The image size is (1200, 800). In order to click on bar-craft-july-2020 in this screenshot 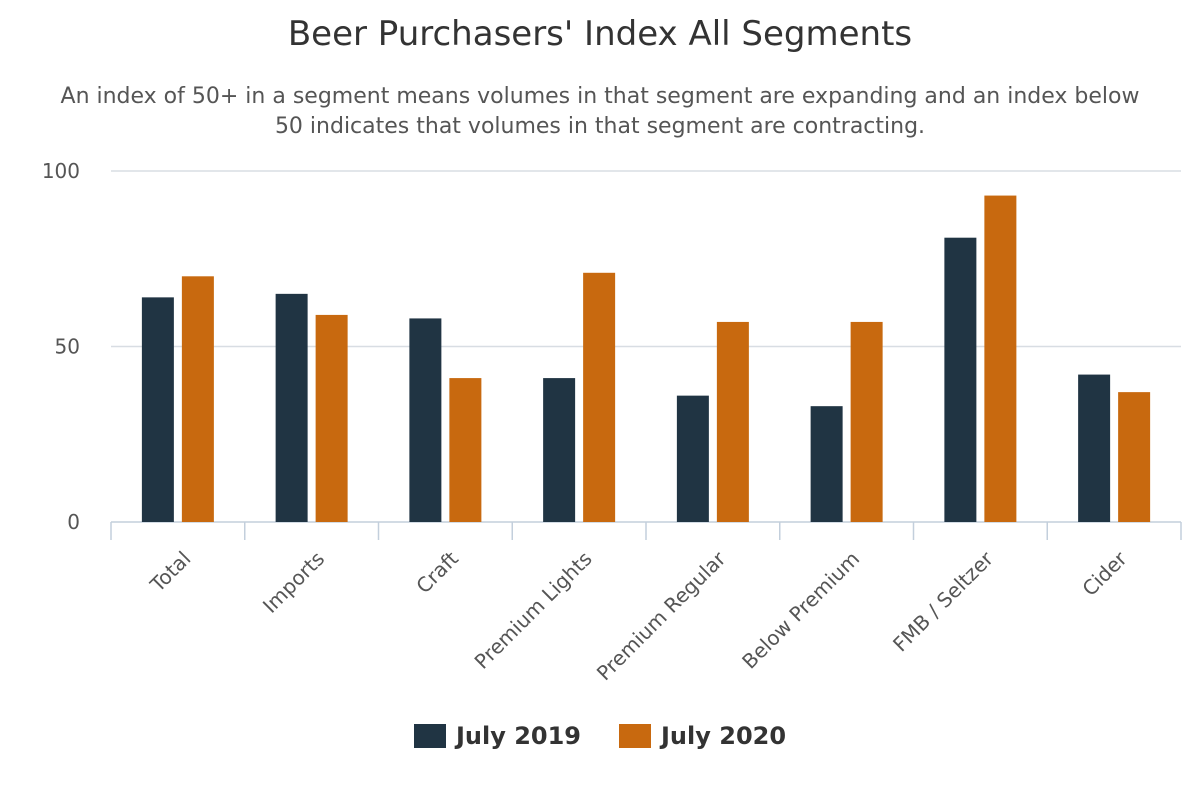, I will do `click(465, 450)`.